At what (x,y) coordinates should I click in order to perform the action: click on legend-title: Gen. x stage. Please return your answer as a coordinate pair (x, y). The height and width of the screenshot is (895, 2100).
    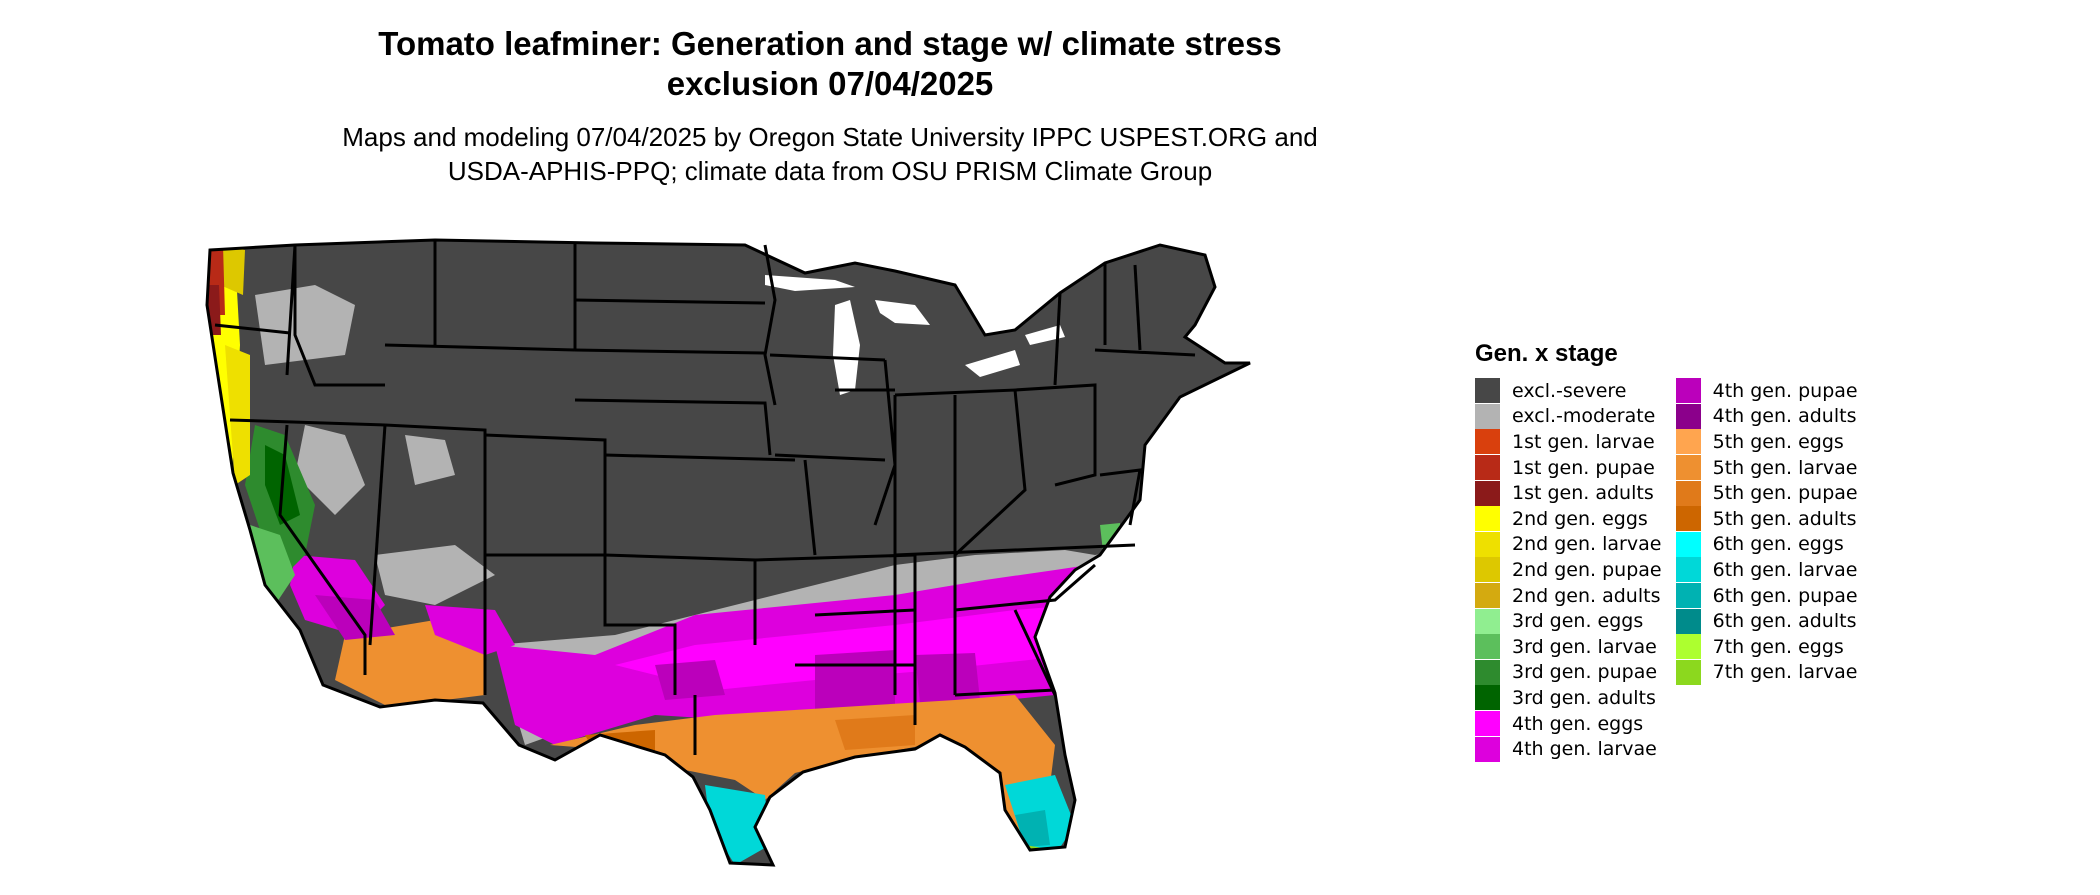
    Looking at the image, I should click on (1546, 353).